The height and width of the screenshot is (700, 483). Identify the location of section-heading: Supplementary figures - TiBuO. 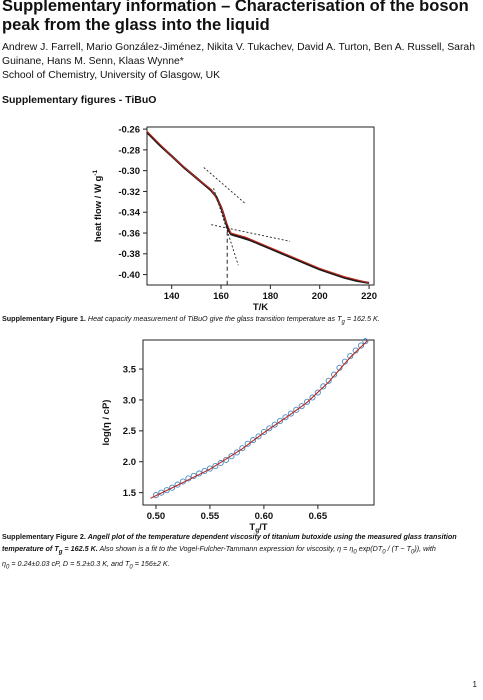
(79, 100).